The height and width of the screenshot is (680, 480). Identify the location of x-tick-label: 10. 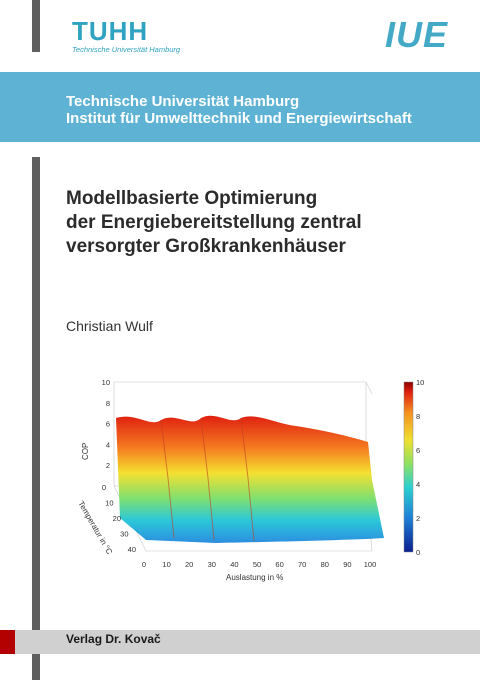
(166, 564).